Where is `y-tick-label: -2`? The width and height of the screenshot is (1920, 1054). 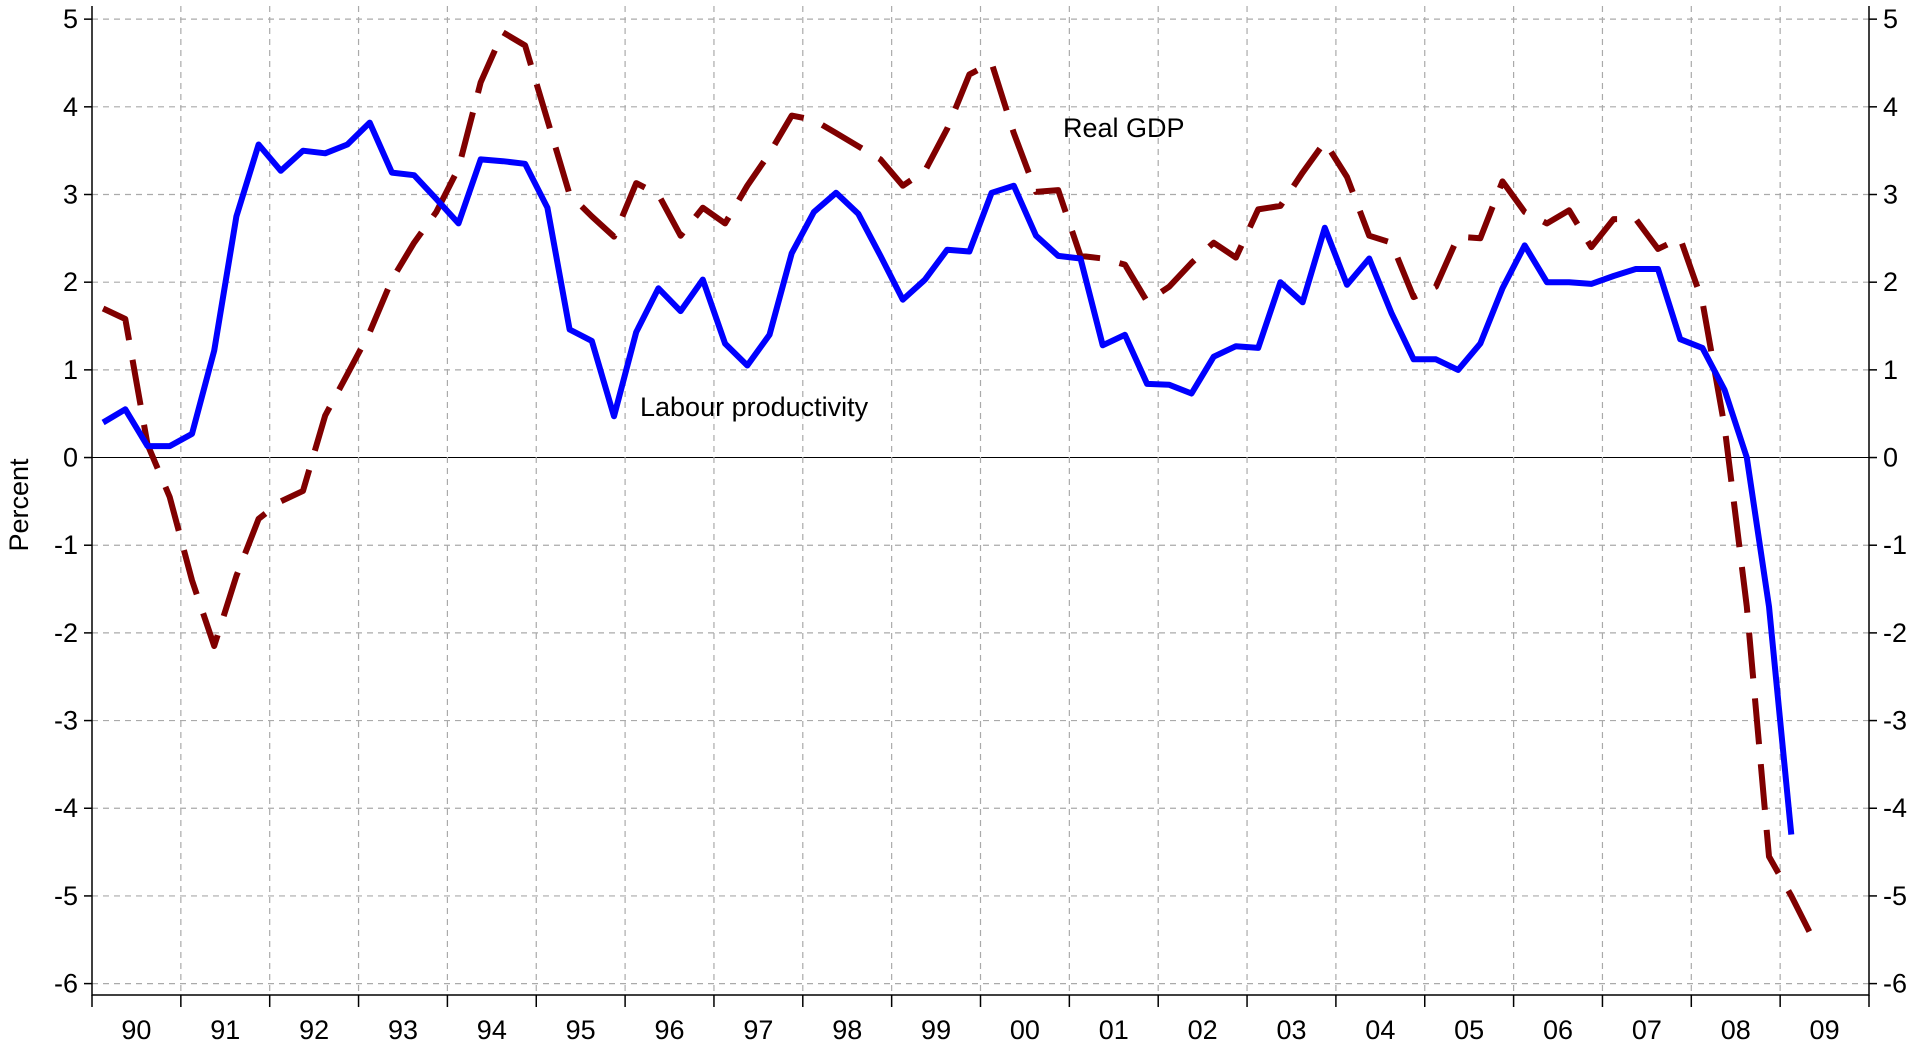 y-tick-label: -2 is located at coordinates (66, 633).